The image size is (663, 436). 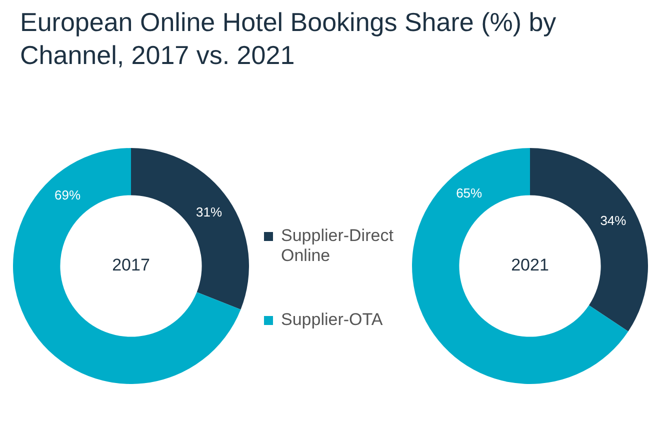 I want to click on legend-label: Supplier-Direct Online, so click(x=337, y=246).